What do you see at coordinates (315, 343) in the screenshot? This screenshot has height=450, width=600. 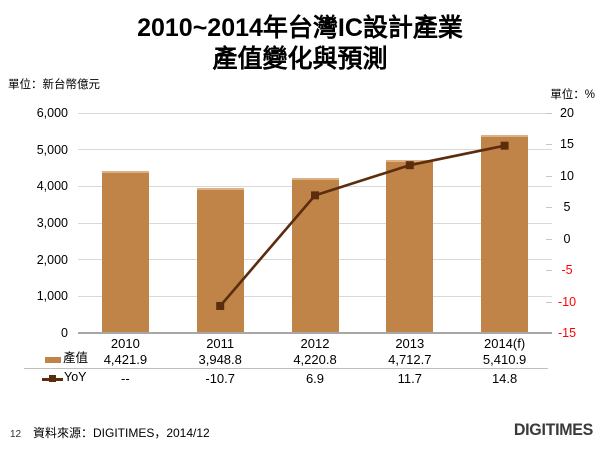 I see `category-label: 2012` at bounding box center [315, 343].